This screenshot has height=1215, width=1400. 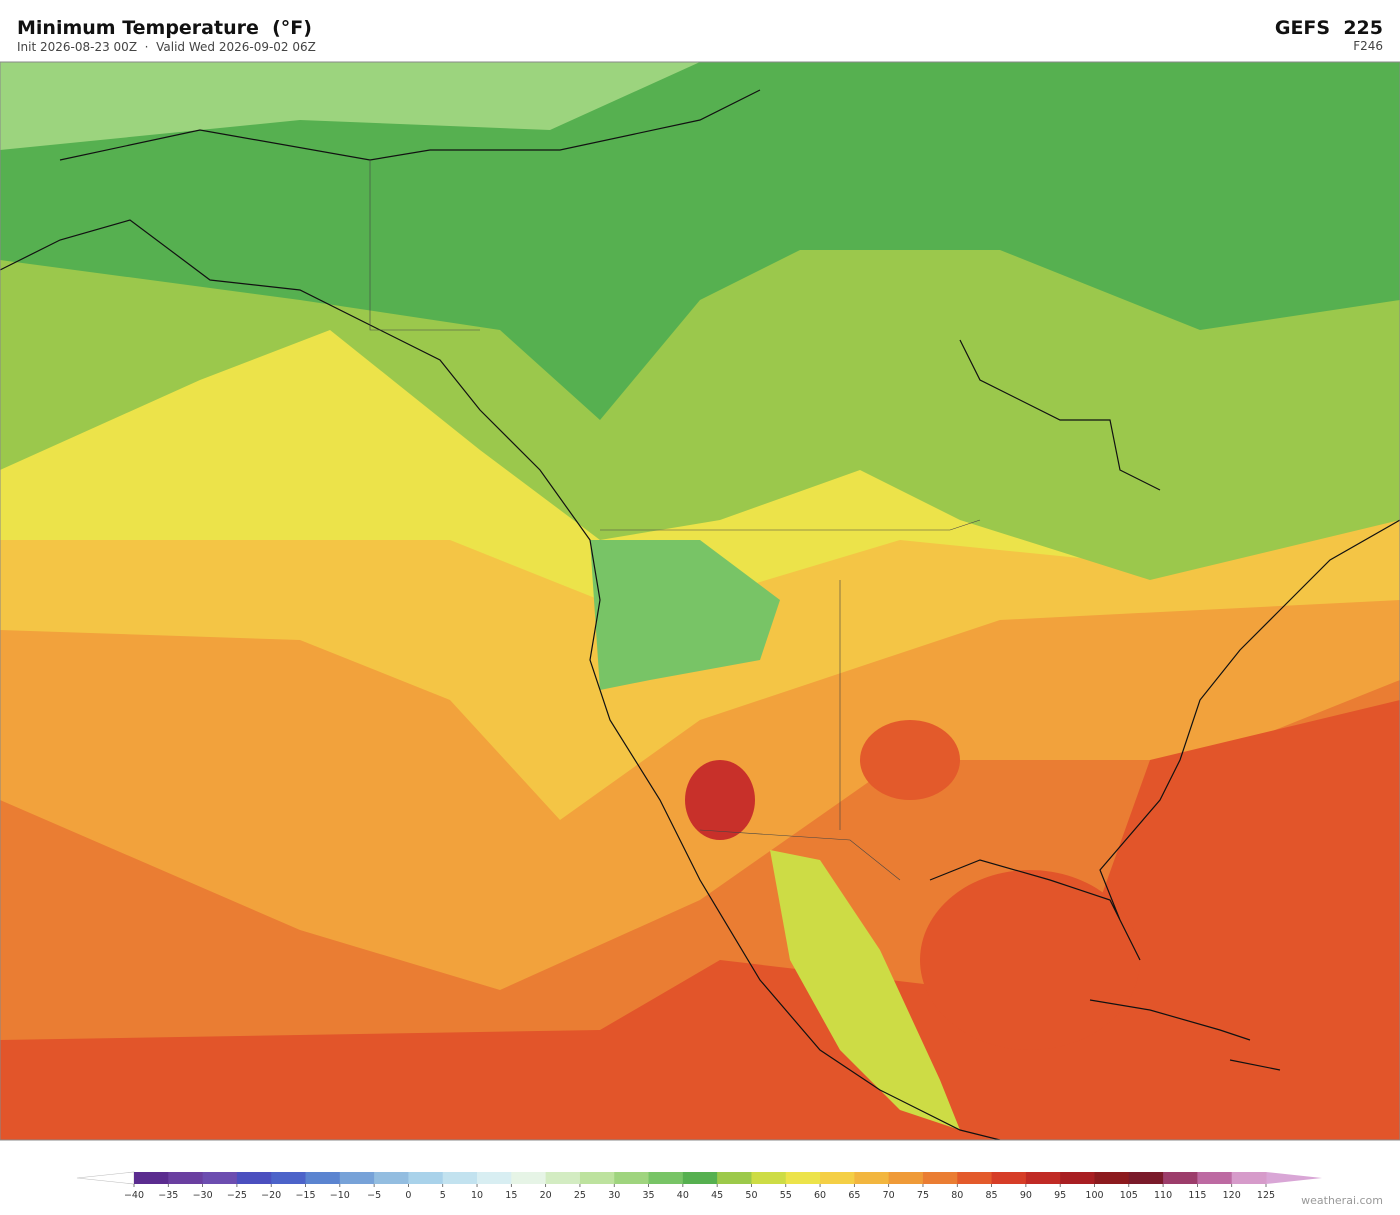 I want to click on colorbar-tick-label: −20, so click(x=271, y=1195).